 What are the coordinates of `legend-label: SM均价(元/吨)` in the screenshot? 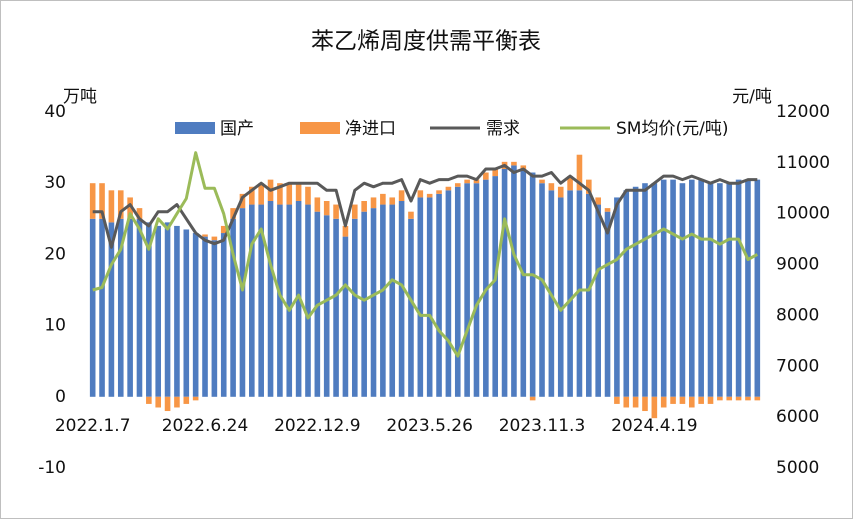 It's located at (672, 129).